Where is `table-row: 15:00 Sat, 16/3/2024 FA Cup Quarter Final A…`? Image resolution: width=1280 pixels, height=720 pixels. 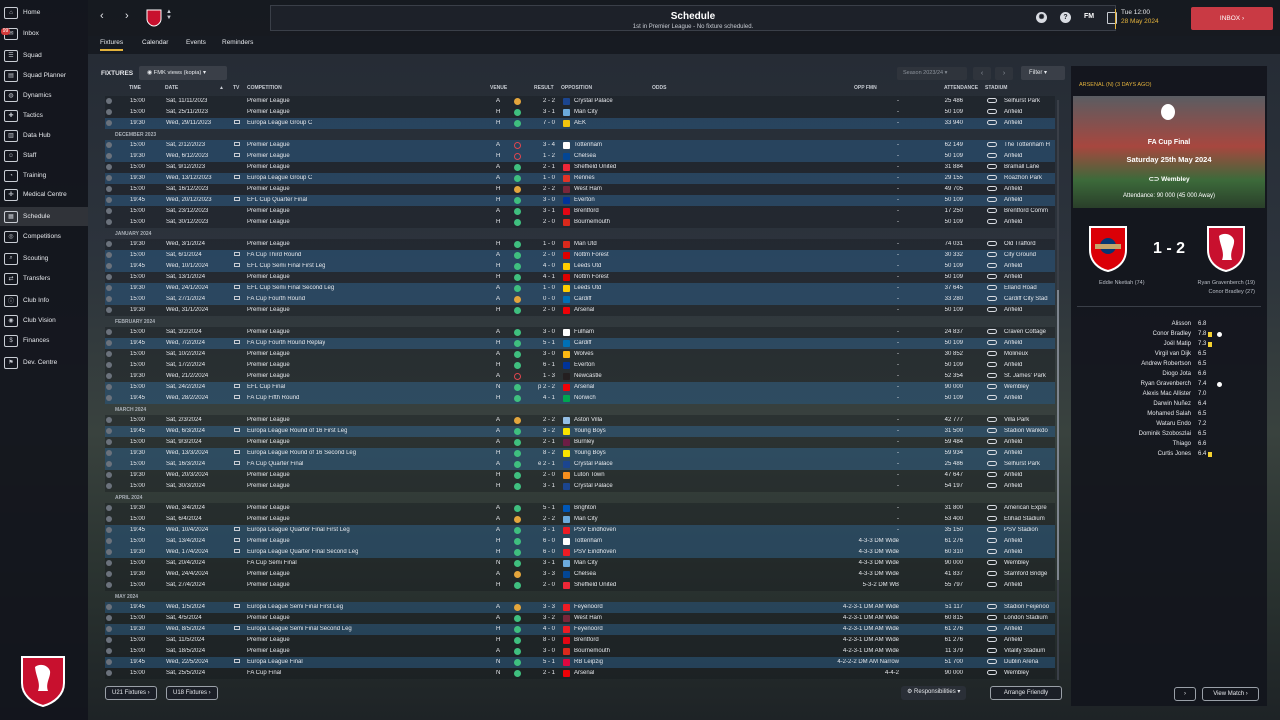 table-row: 15:00 Sat, 16/3/2024 FA Cup Quarter Final A… is located at coordinates (580, 464).